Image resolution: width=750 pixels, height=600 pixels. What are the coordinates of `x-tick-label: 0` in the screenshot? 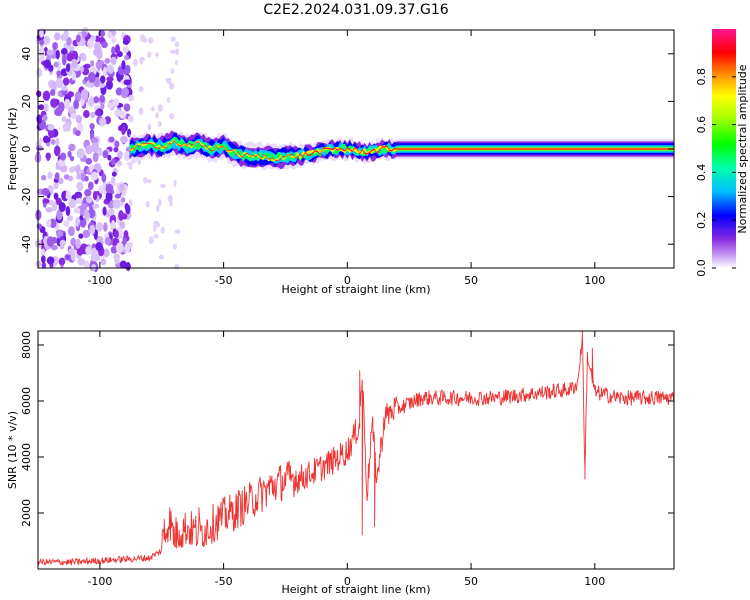 It's located at (347, 280).